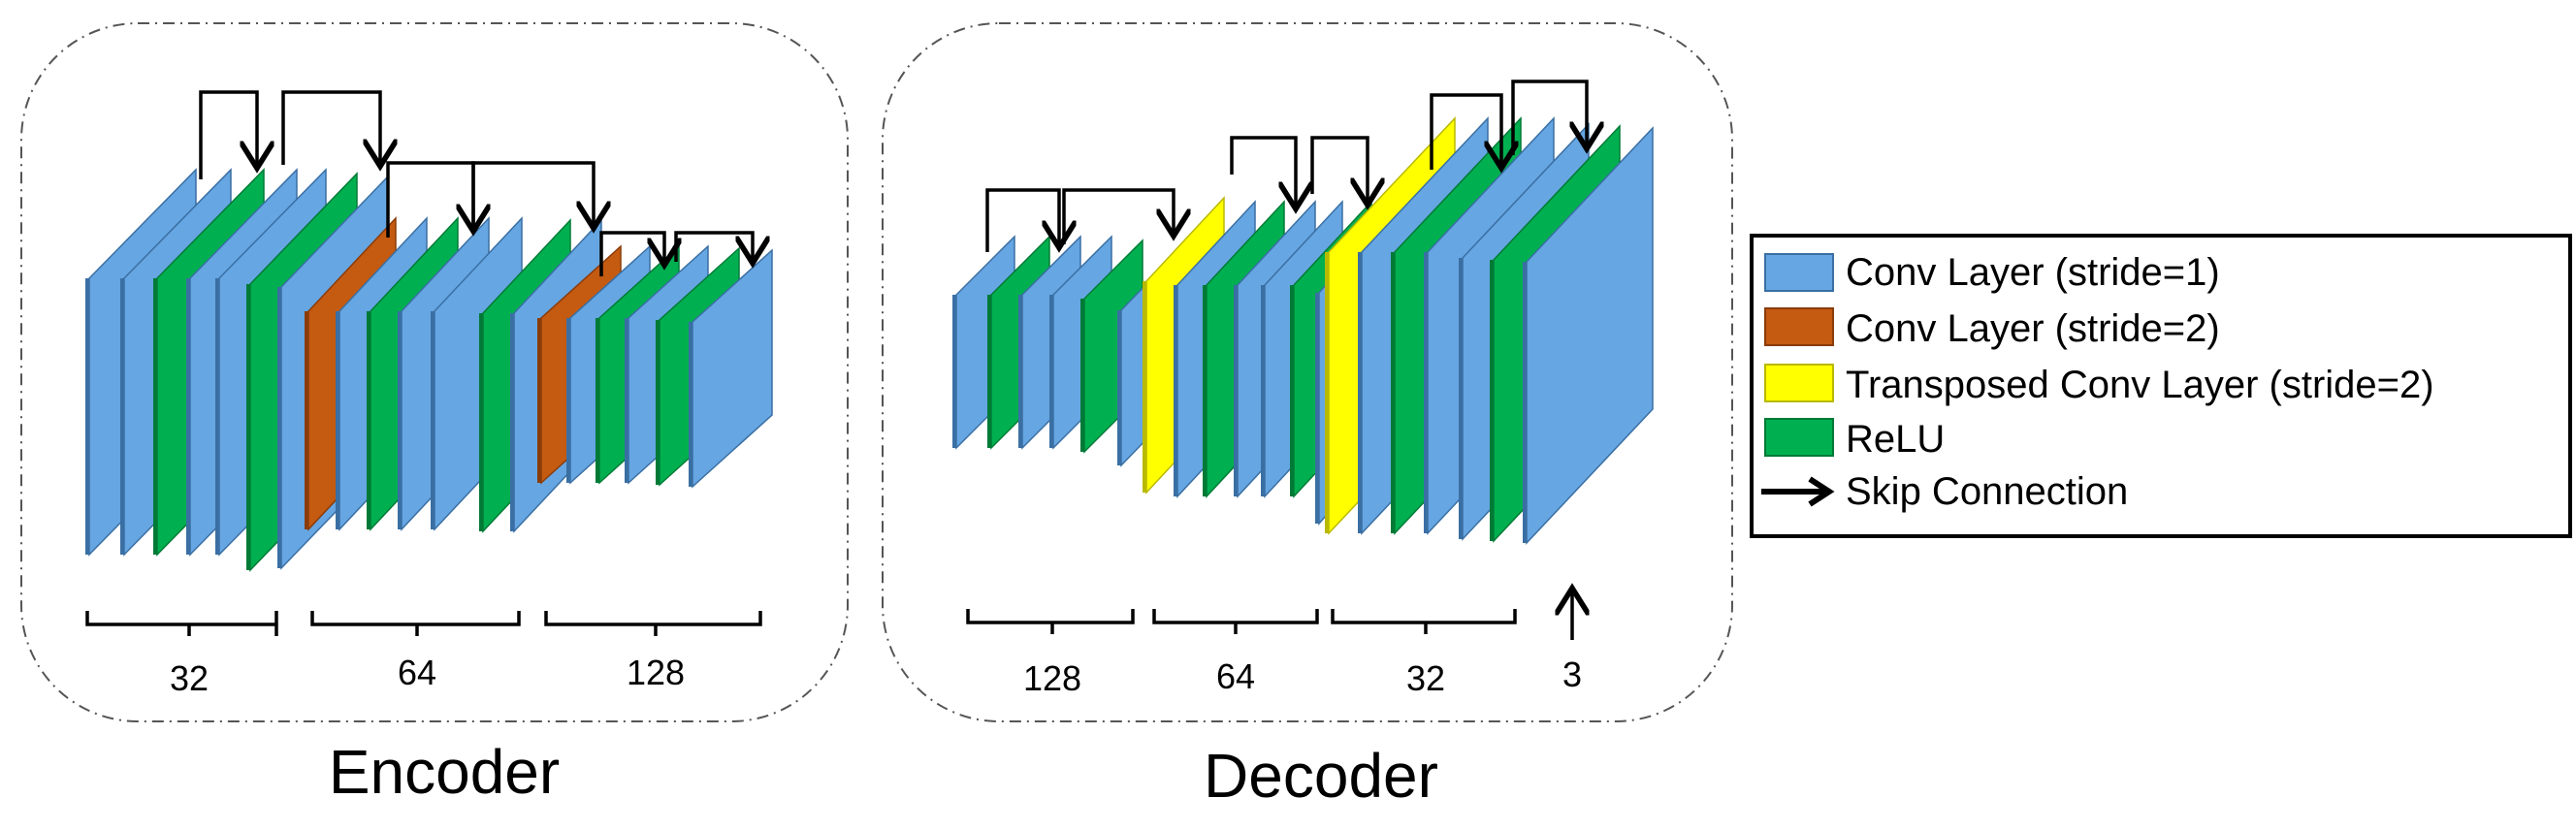 Image resolution: width=2576 pixels, height=830 pixels. Describe the element at coordinates (1799, 383) in the screenshot. I see `legend-swatch-transposed-conv` at that location.